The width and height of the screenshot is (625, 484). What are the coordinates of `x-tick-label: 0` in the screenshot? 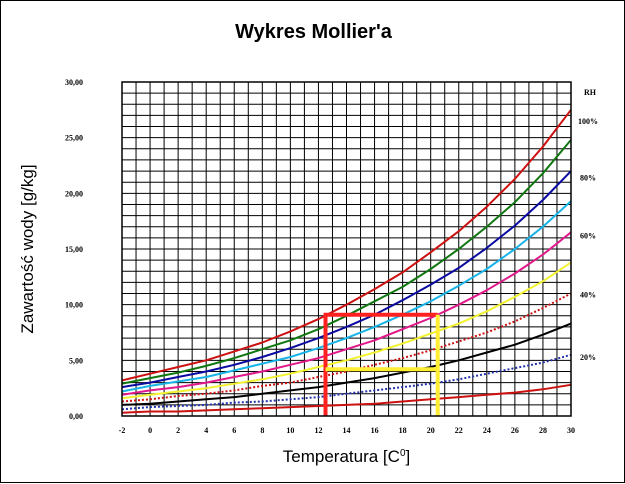 It's located at (150, 430).